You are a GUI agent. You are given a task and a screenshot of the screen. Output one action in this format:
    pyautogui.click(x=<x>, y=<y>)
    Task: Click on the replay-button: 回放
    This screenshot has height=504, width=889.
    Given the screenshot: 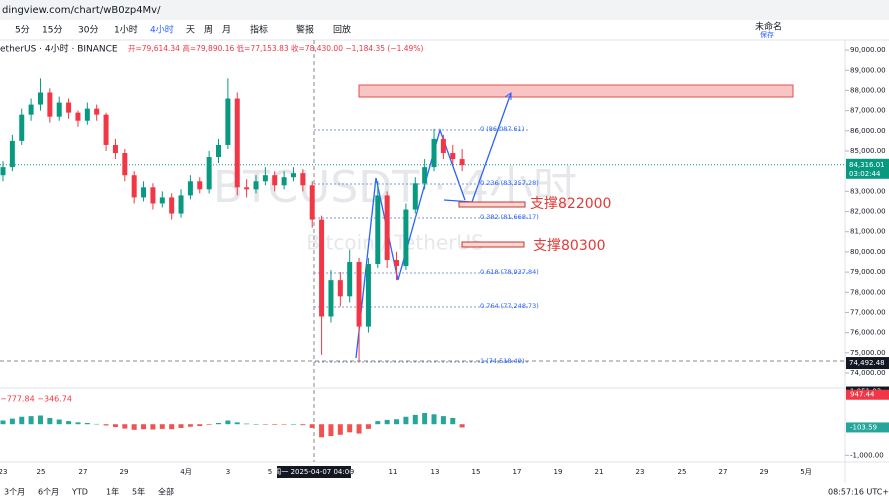 What is the action you would take?
    pyautogui.click(x=342, y=30)
    